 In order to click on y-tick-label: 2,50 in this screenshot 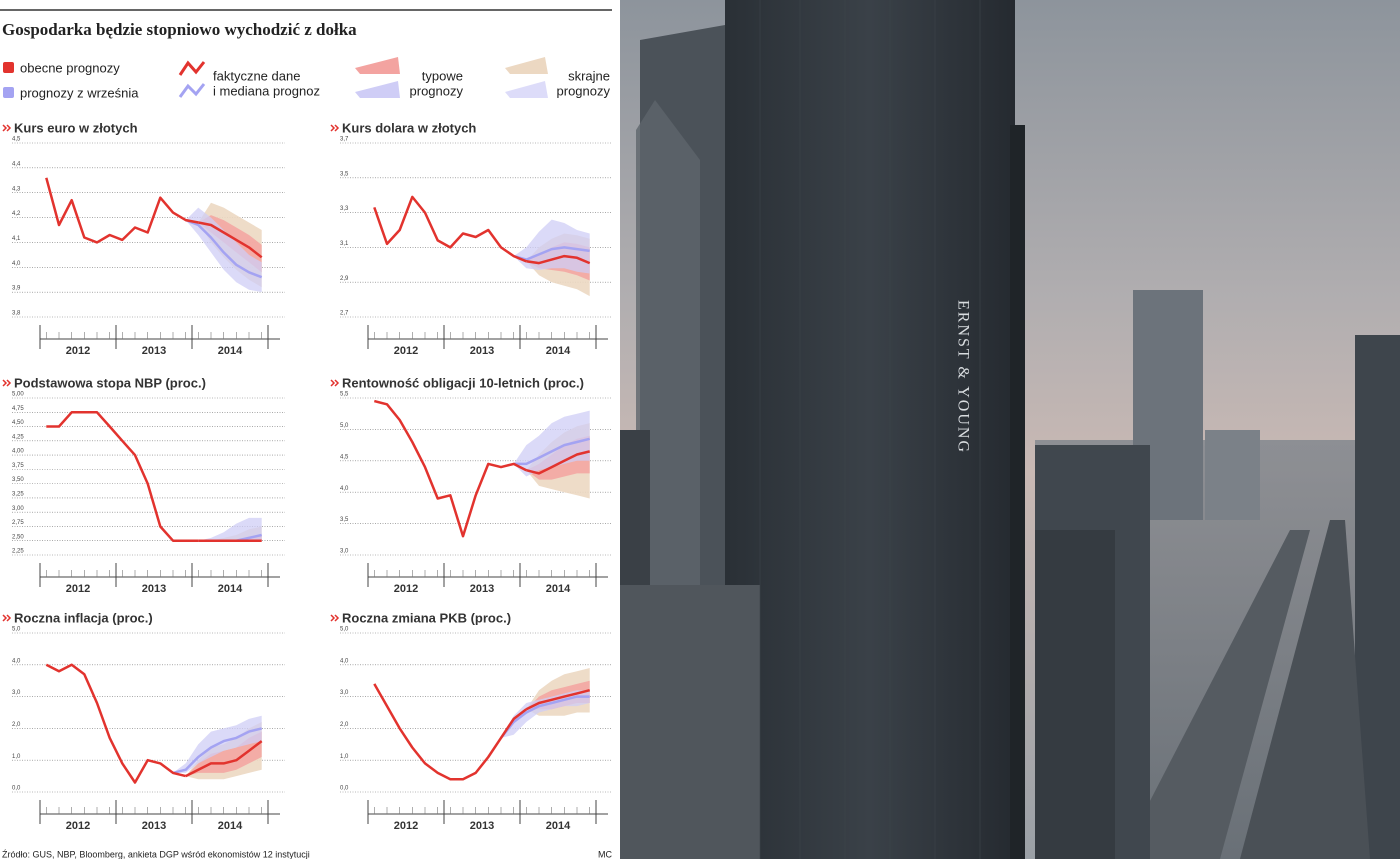, I will do `click(18, 537)`.